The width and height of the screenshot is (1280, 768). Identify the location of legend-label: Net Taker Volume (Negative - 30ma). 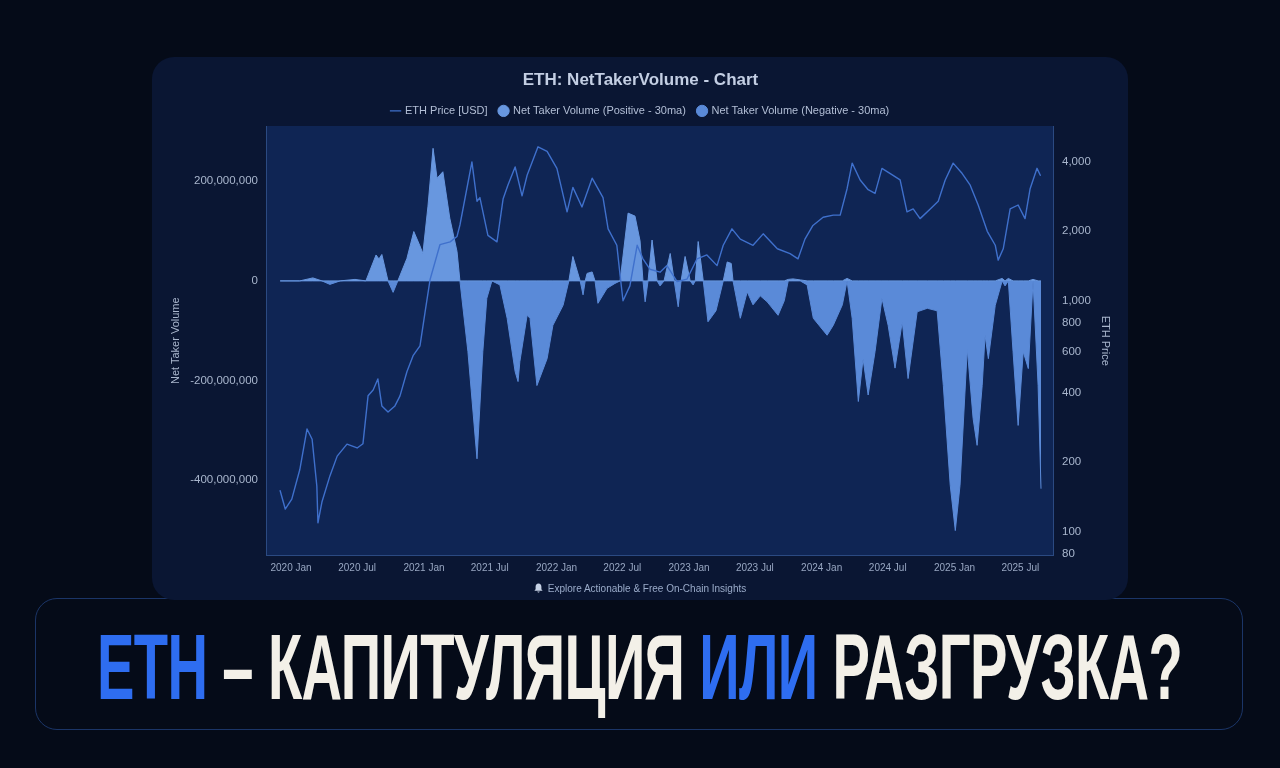
(800, 109).